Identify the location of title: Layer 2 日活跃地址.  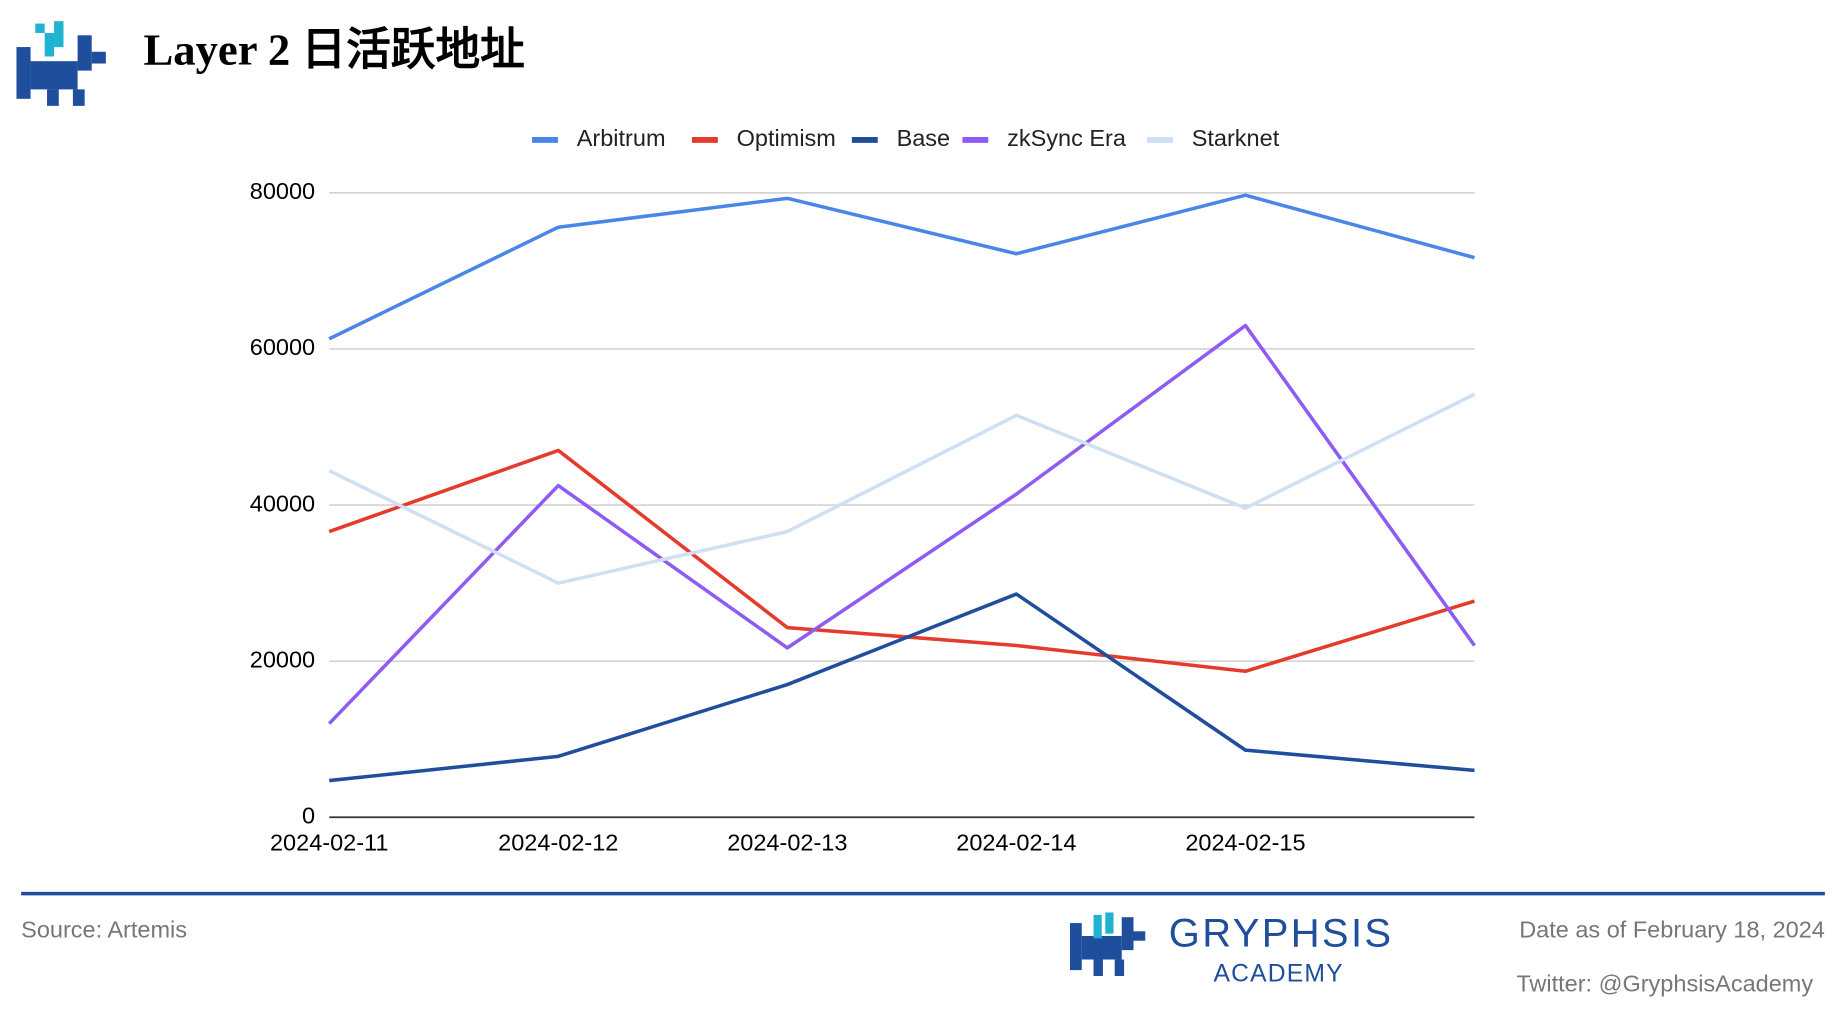
(333, 49).